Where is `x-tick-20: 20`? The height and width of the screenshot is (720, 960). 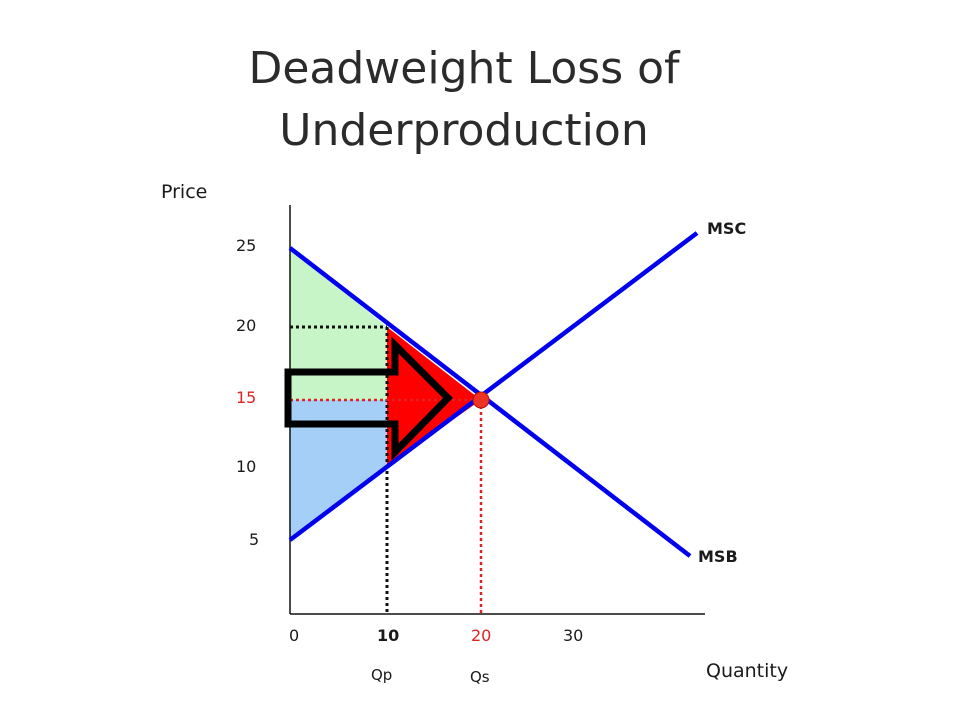 x-tick-20: 20 is located at coordinates (481, 635).